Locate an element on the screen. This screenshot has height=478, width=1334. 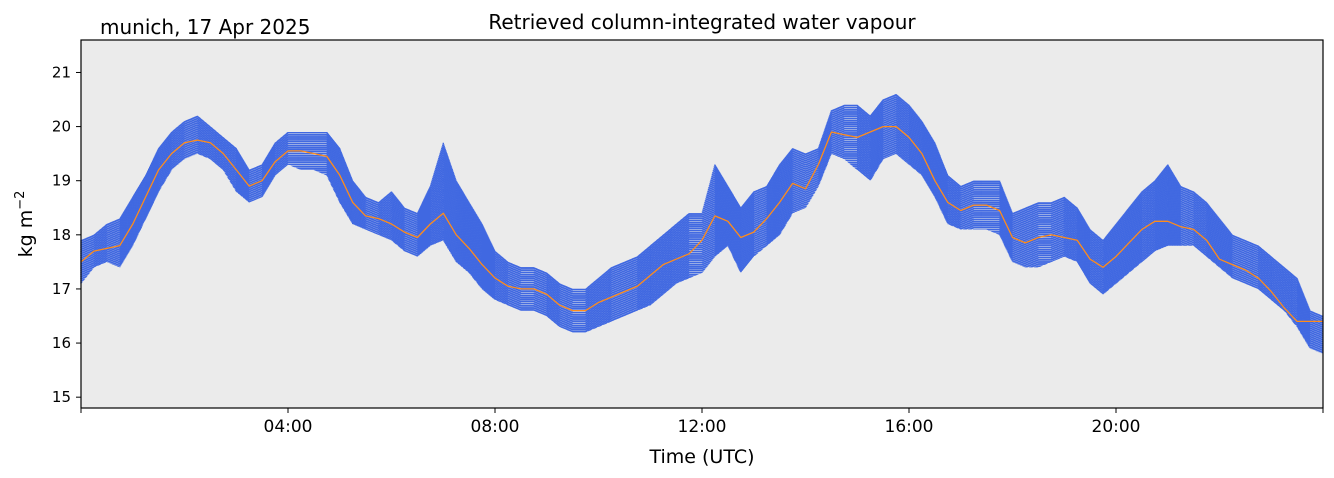
y-tick-label: 16 is located at coordinates (61, 343).